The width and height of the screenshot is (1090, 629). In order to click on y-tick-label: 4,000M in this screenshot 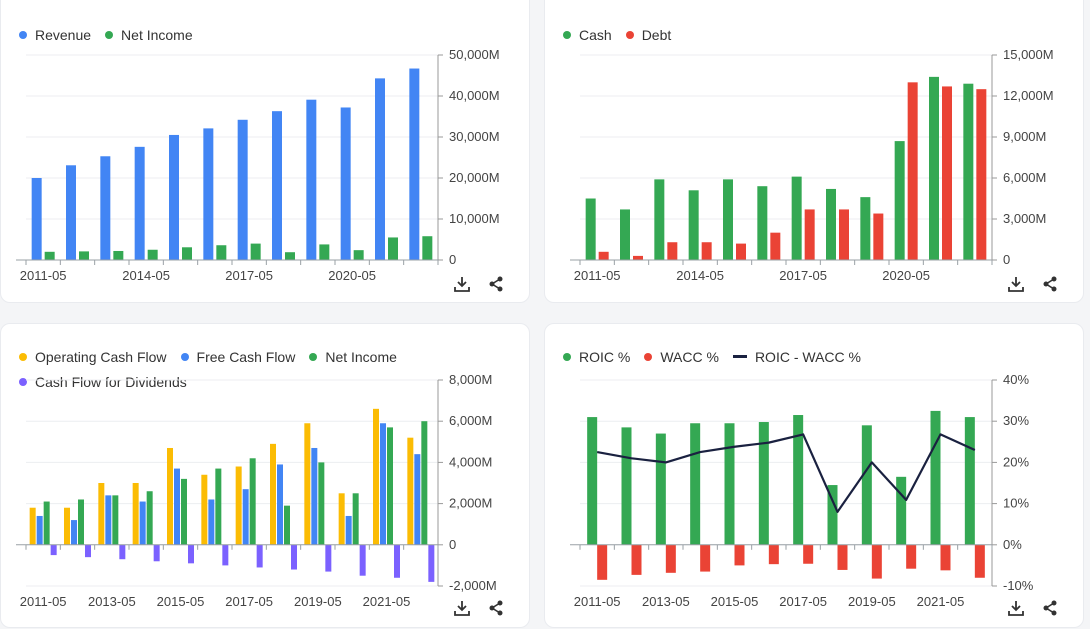, I will do `click(470, 461)`.